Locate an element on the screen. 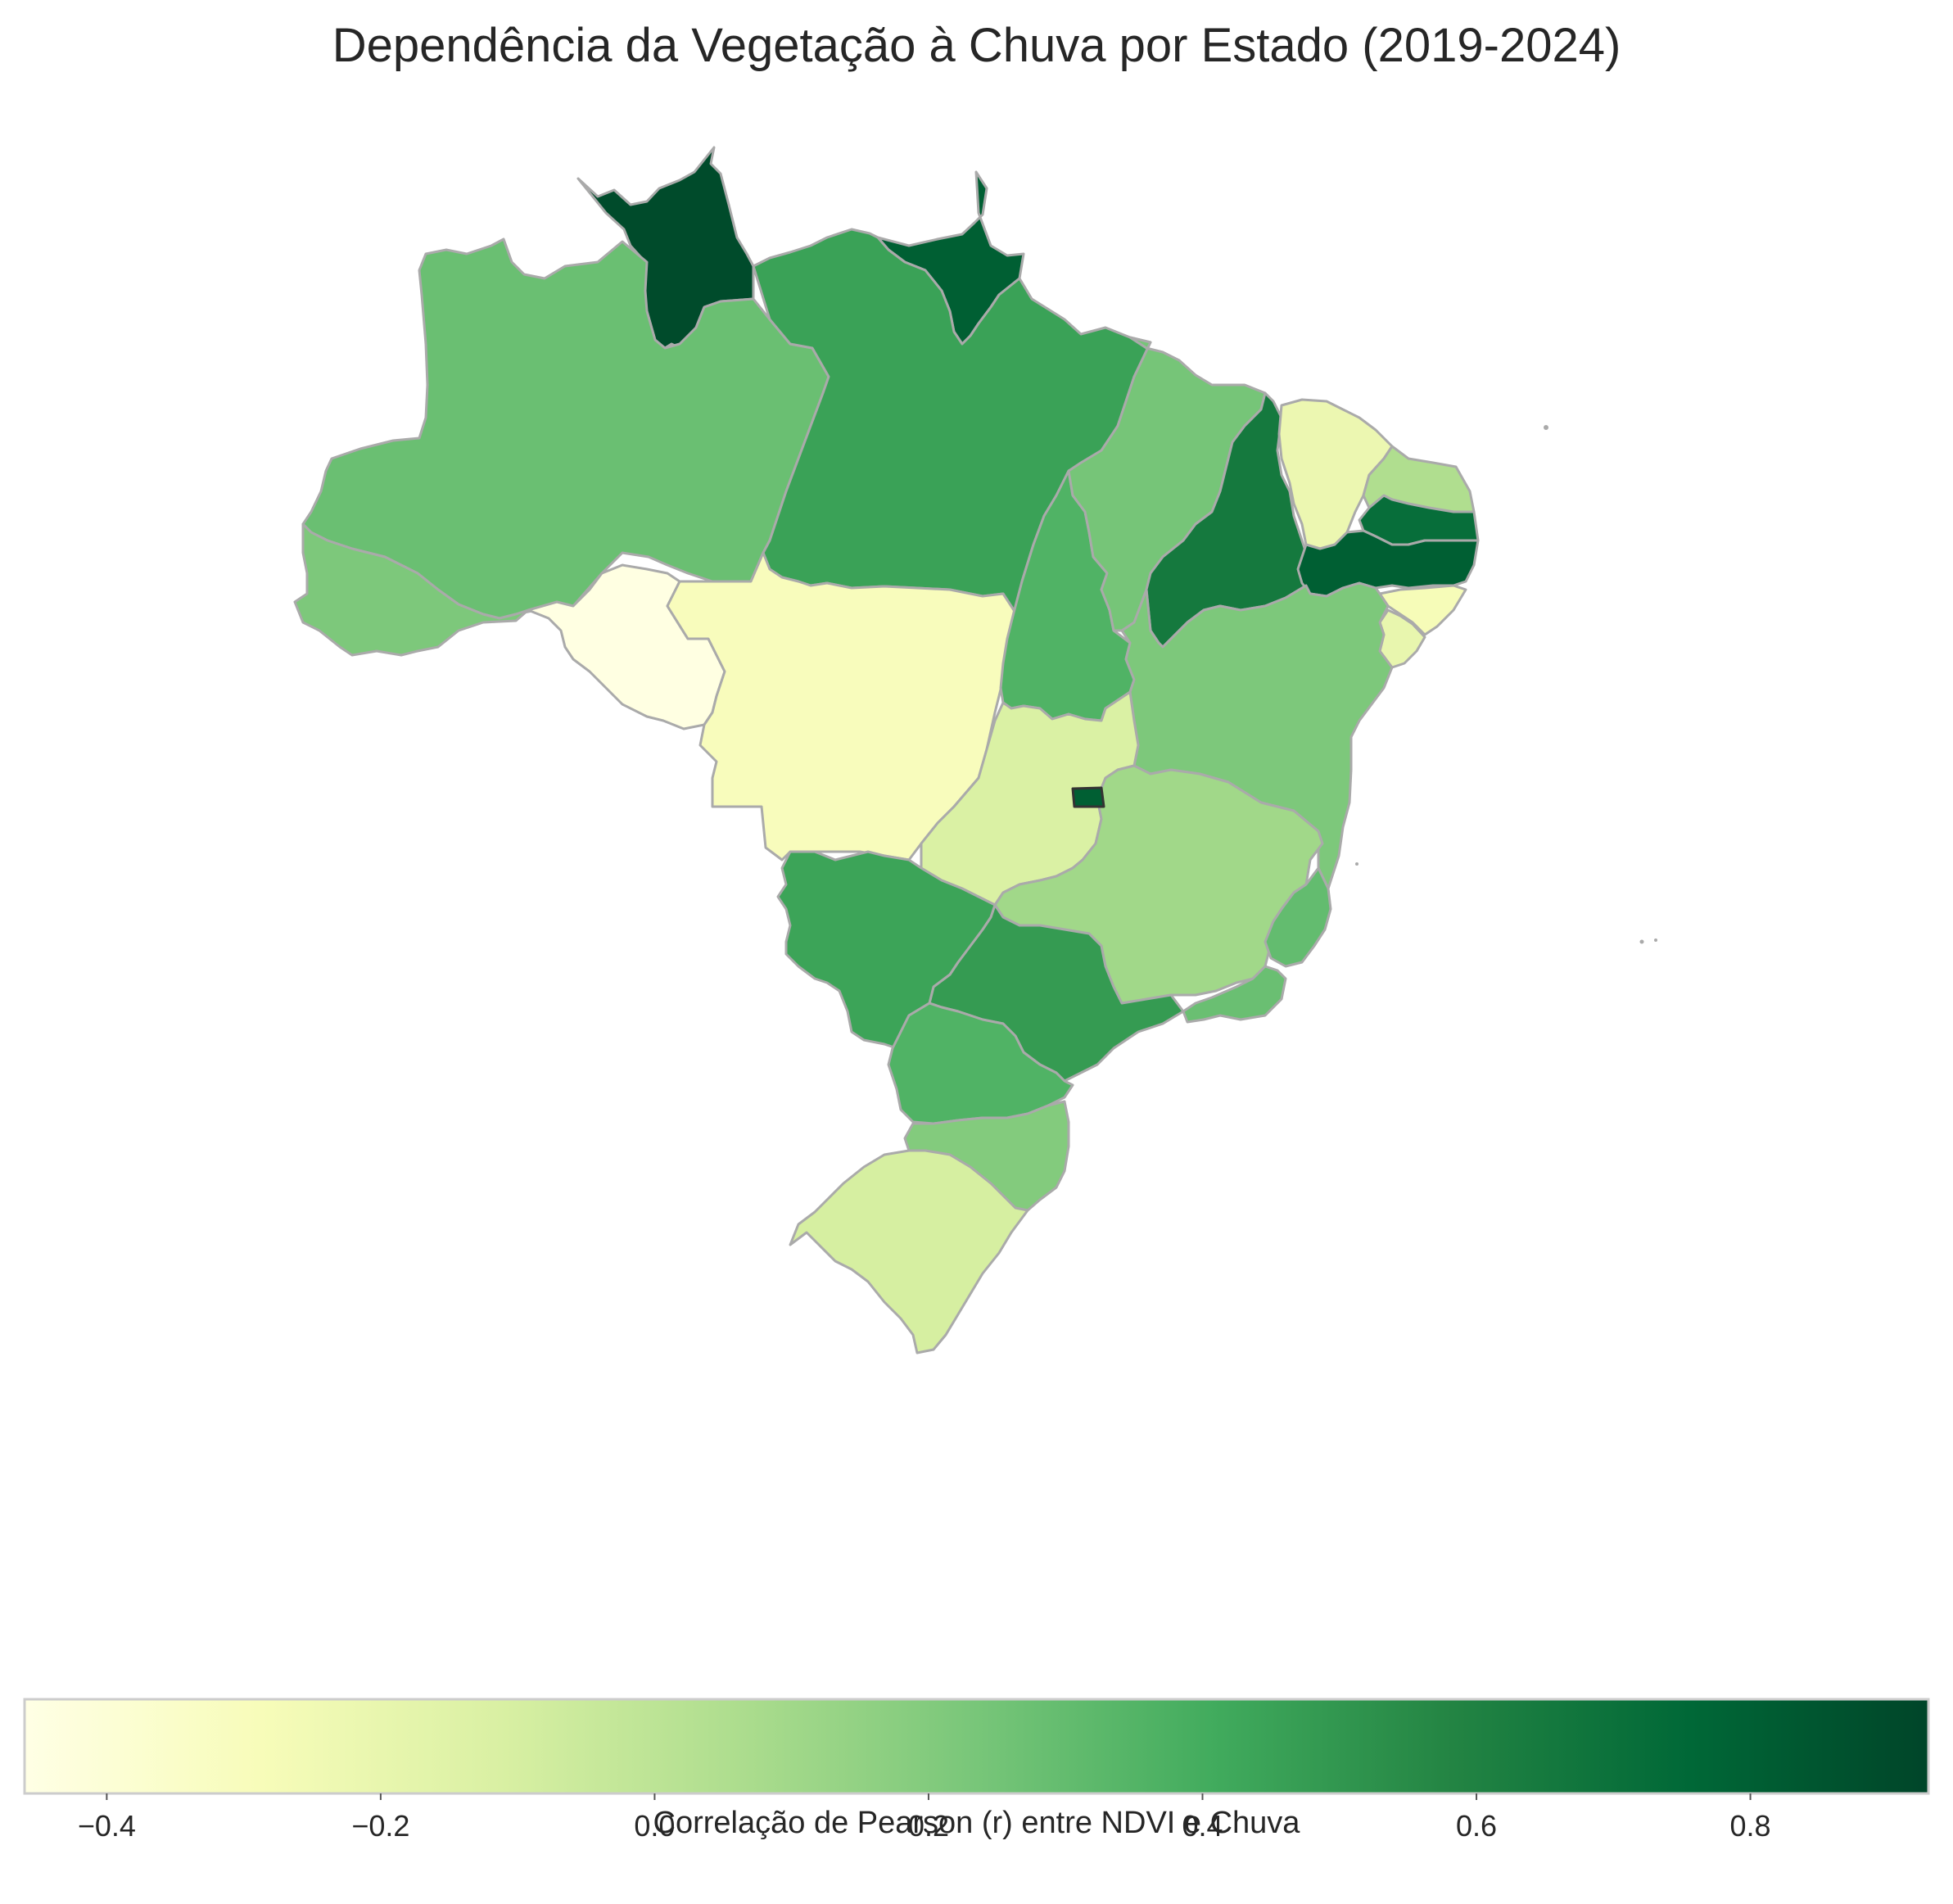 Image resolution: width=1953 pixels, height=1904 pixels. state-RS is located at coordinates (909, 1252).